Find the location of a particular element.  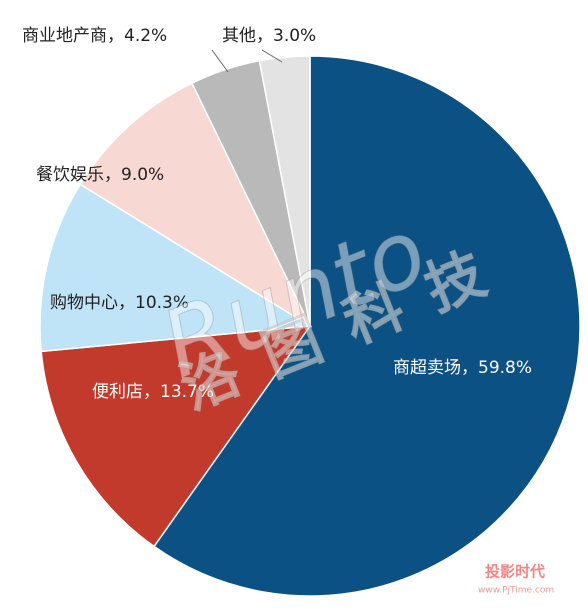

watermark-site: 投影时代 is located at coordinates (515, 572).